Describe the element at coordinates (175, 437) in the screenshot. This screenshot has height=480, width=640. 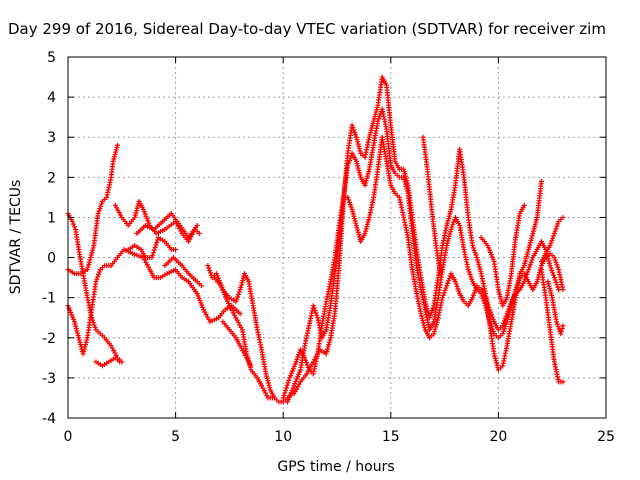
I see `x-tick-label: 5` at that location.